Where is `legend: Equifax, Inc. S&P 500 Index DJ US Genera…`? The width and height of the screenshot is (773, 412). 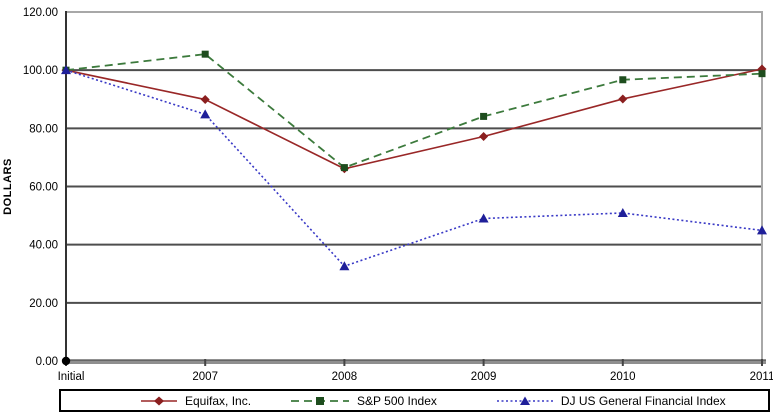
legend: Equifax, Inc. S&P 500 Index DJ US Genera… is located at coordinates (414, 400).